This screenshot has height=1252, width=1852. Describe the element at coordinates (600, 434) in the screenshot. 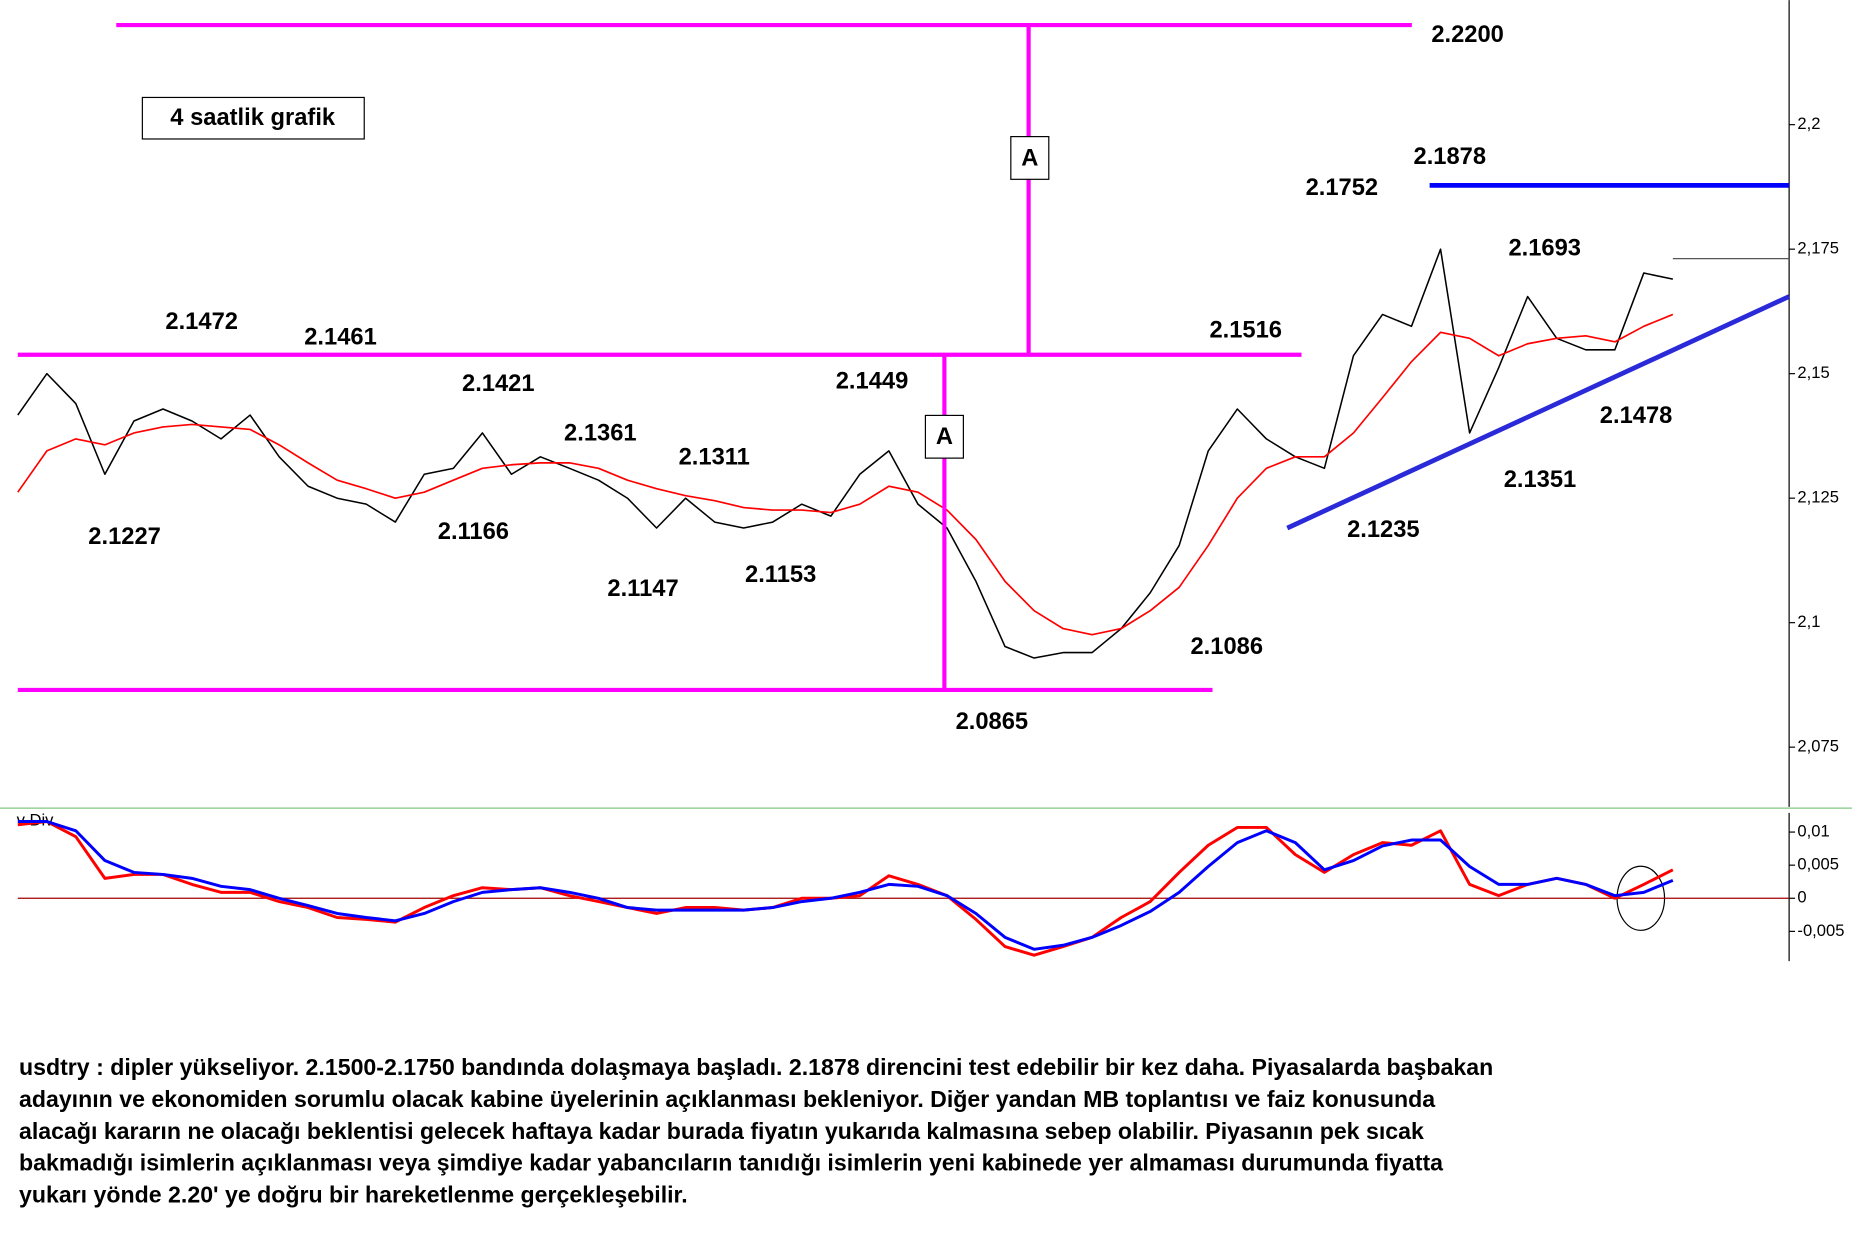

I see `price-annotation: 2.1361` at that location.